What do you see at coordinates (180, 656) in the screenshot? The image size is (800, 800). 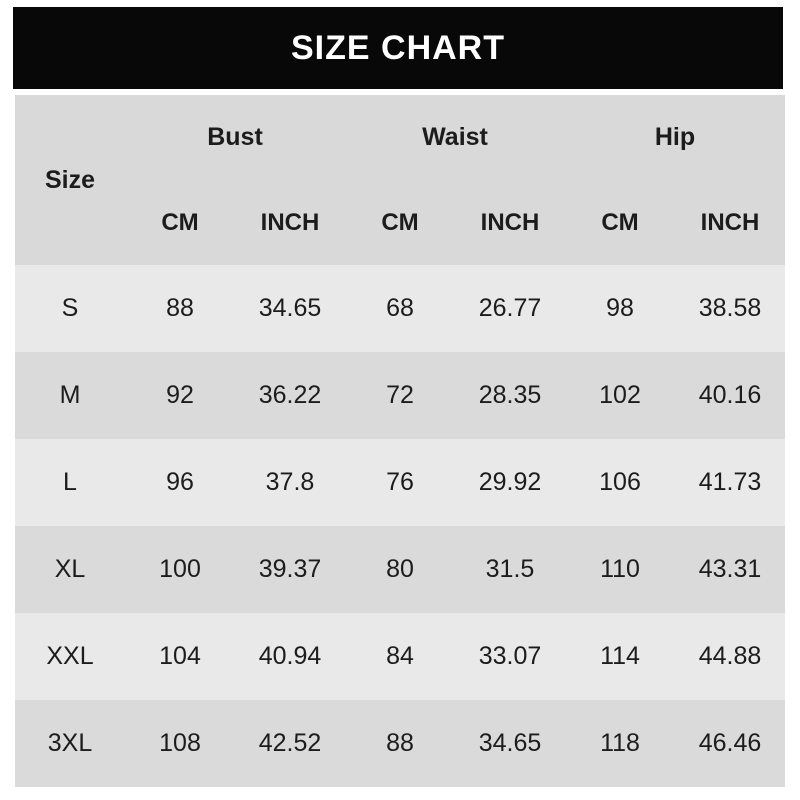 I see `bust-cm-value: 104` at bounding box center [180, 656].